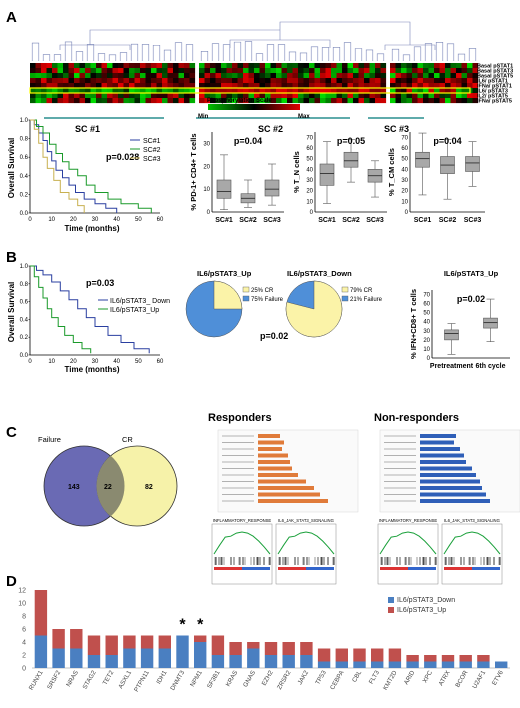 The width and height of the screenshot is (520, 708). Describe the element at coordinates (495, 76) in the screenshot. I see `heatmap-row-label: Basal pSTAT5` at that location.